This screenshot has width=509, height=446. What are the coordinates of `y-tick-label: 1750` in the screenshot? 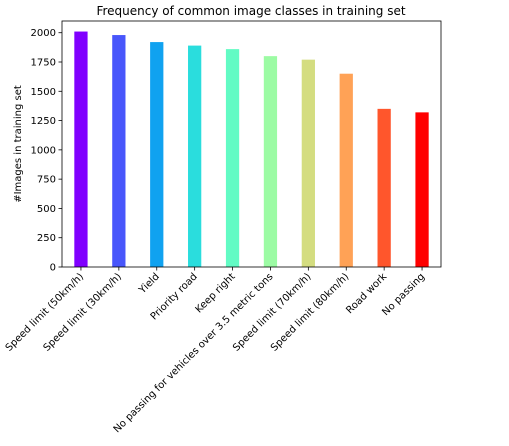 It's located at (43, 63).